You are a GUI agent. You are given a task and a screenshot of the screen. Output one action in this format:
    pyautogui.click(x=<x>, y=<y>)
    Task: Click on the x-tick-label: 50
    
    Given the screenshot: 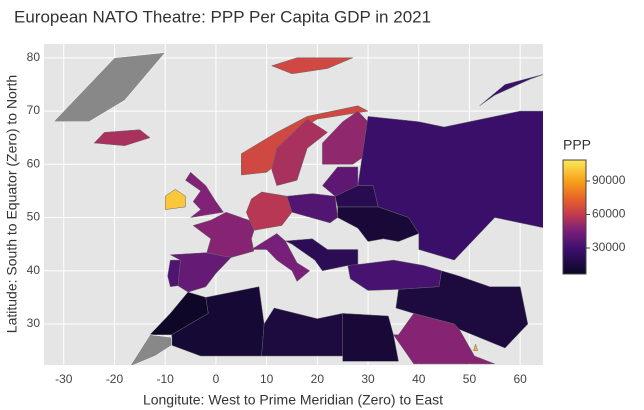 What is the action you would take?
    pyautogui.click(x=470, y=379)
    